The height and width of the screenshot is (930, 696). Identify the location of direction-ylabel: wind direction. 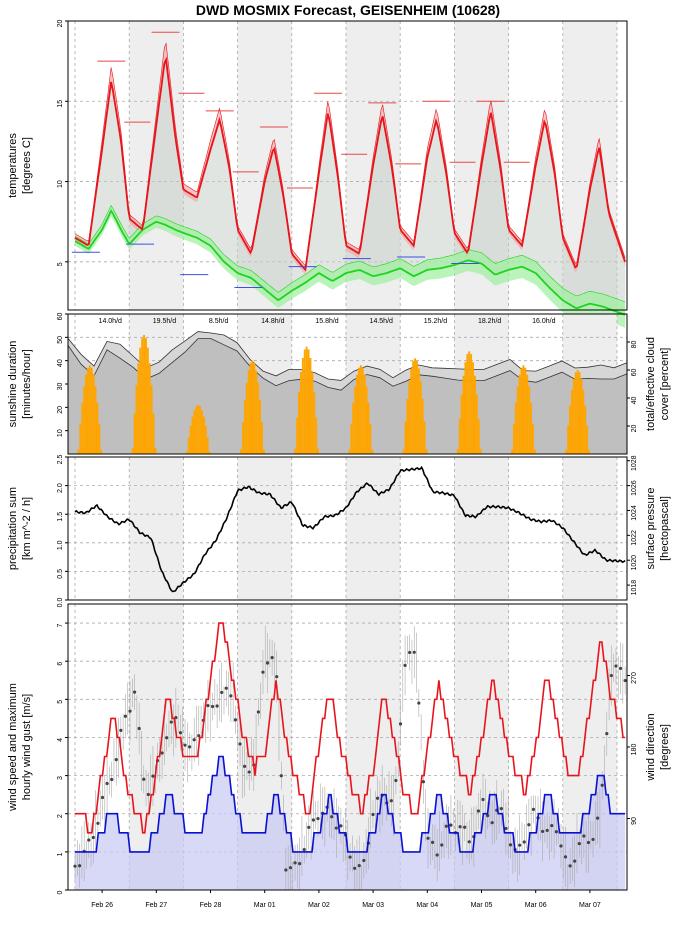
(651, 747).